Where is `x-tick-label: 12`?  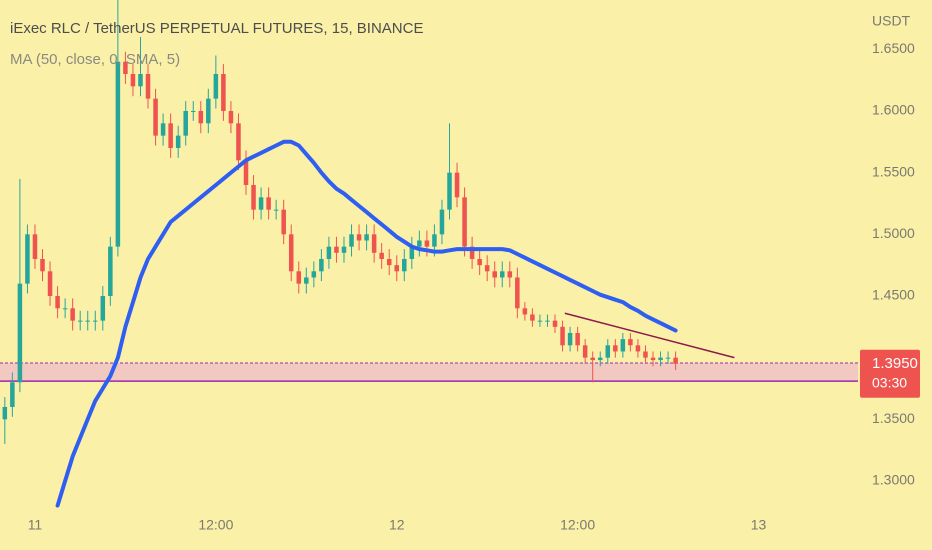
x-tick-label: 12 is located at coordinates (397, 525).